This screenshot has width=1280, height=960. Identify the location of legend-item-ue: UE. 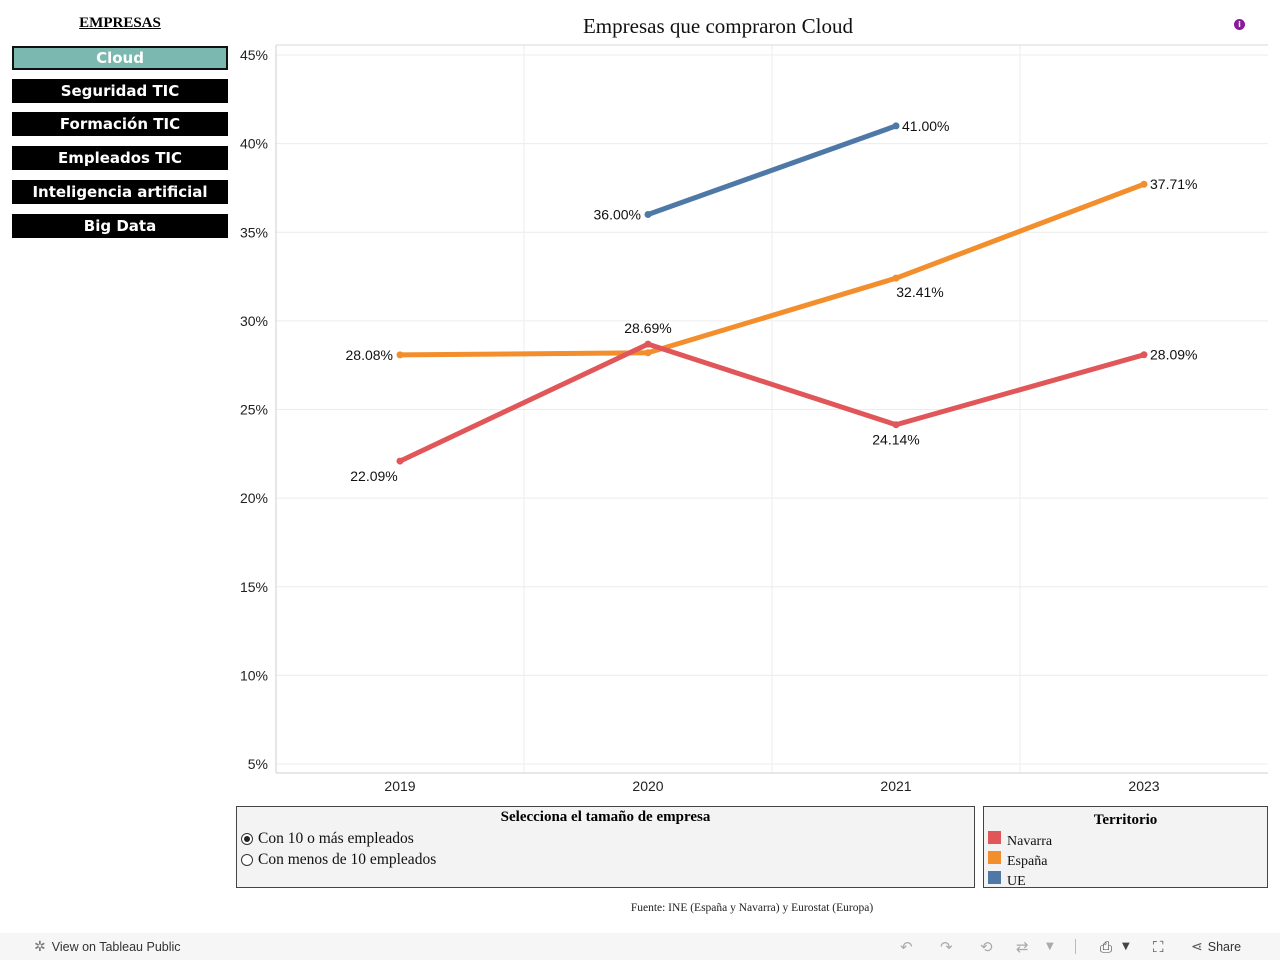
(1007, 880).